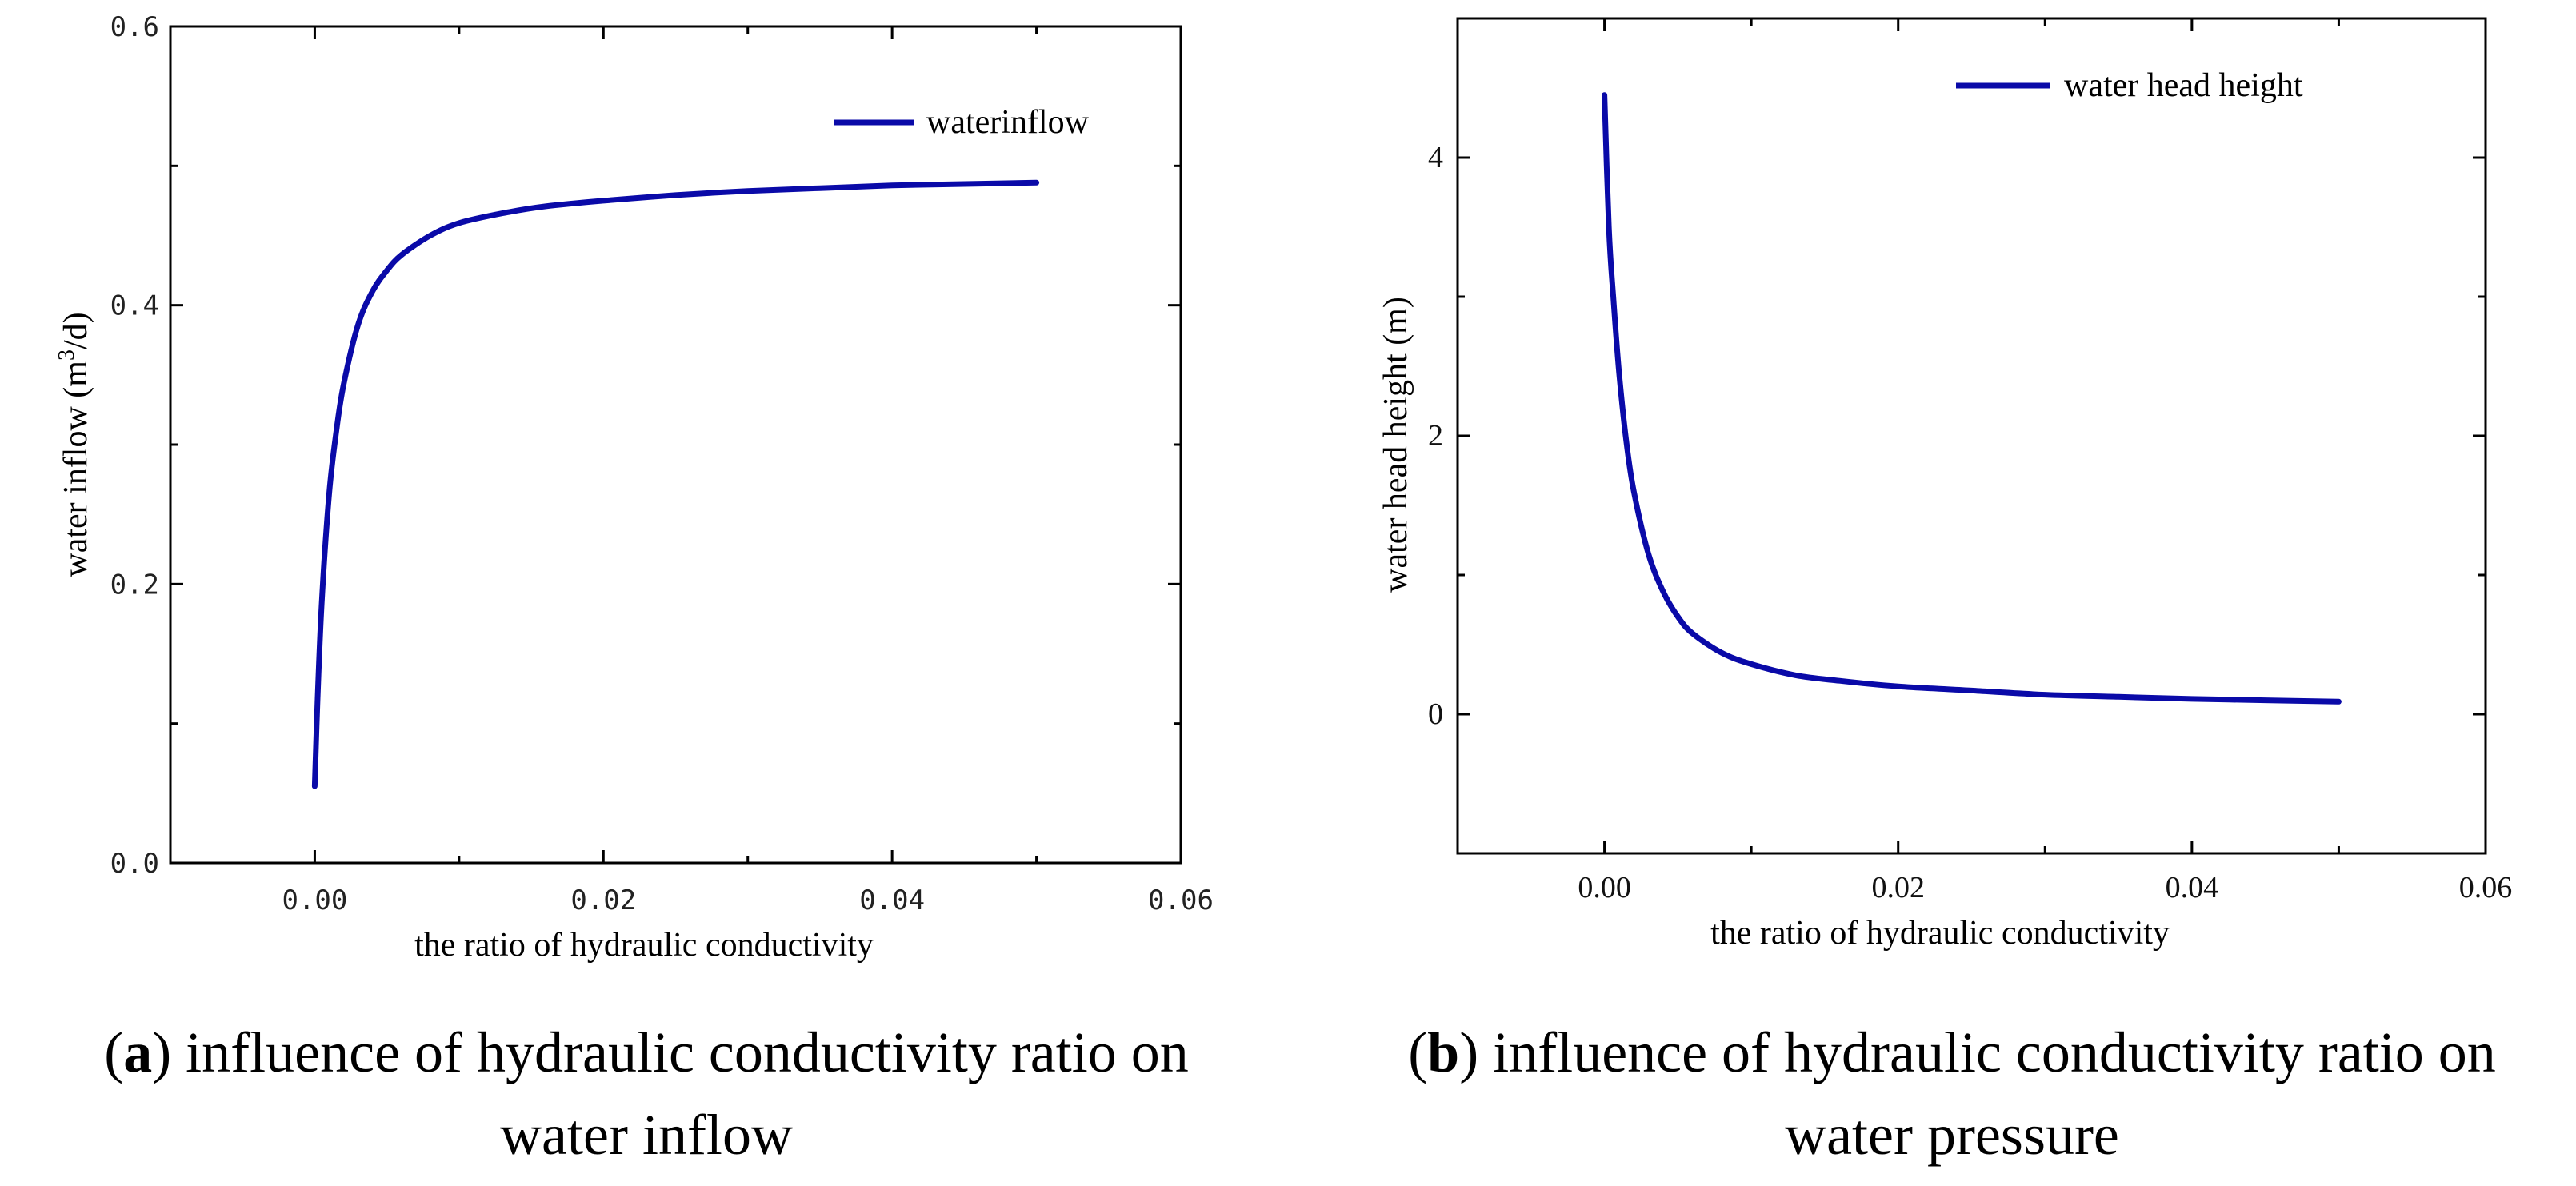  What do you see at coordinates (1952, 1135) in the screenshot?
I see `caption-b-line2: water pressure` at bounding box center [1952, 1135].